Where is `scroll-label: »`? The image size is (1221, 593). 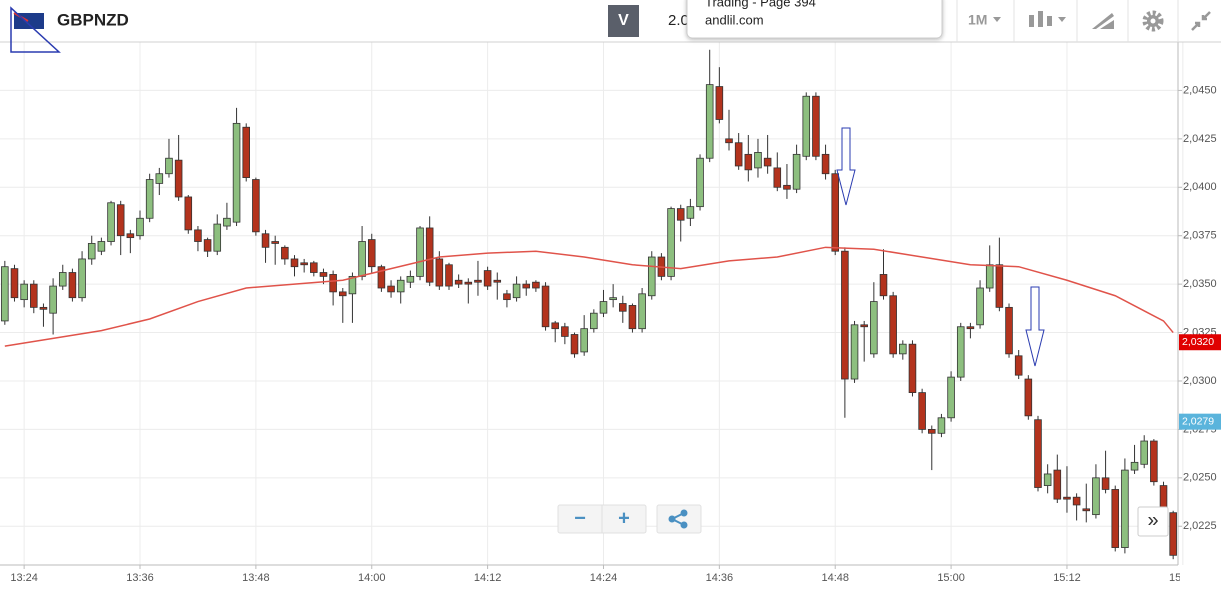 scroll-label: » is located at coordinates (1152, 520).